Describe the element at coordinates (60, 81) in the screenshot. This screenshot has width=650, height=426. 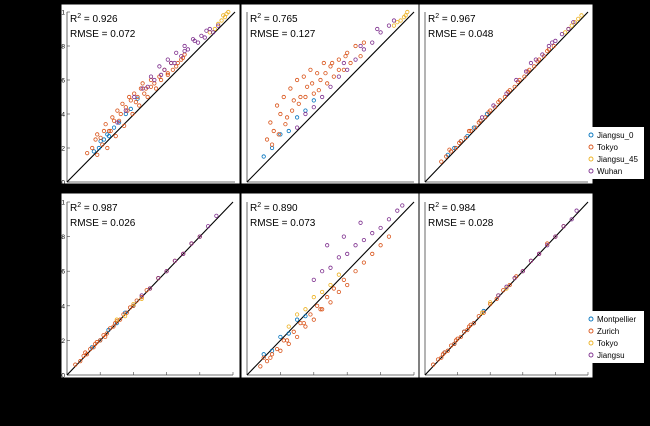
I see `y-tick-label: 0.6` at that location.